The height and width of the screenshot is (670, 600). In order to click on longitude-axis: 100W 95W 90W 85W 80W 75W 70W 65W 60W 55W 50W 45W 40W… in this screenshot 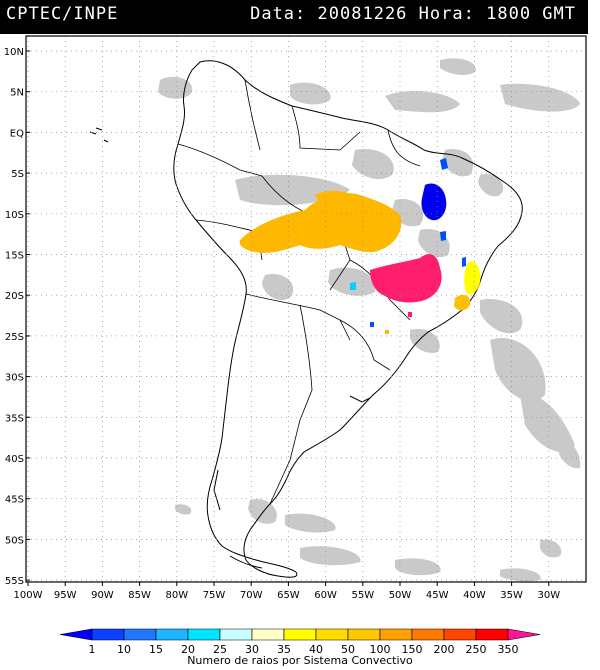, I will do `click(287, 591)`.